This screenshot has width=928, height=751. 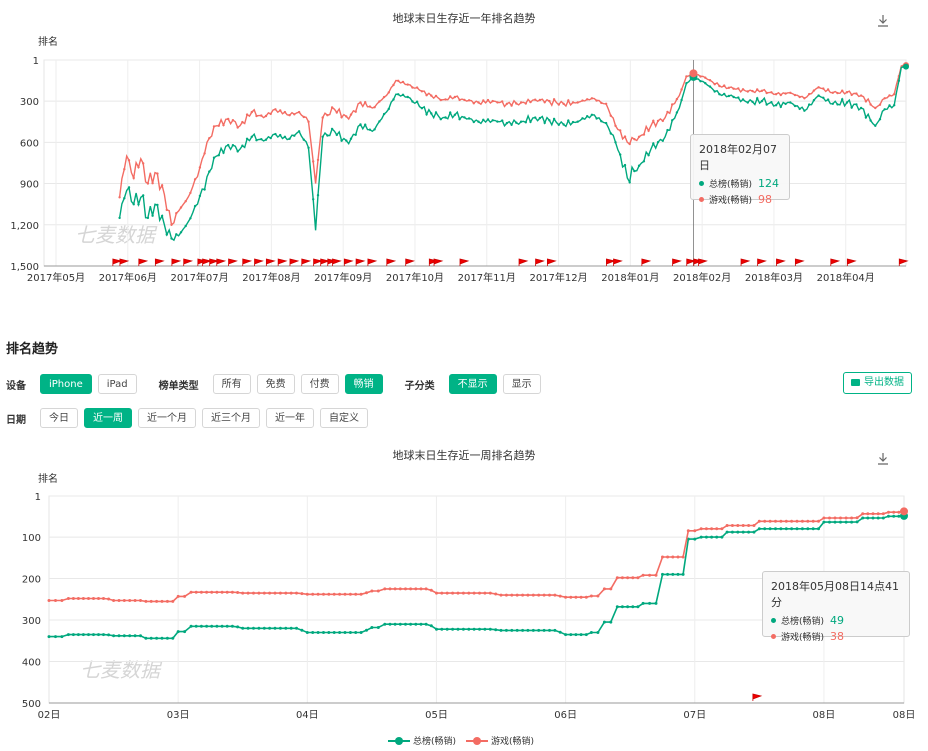 I want to click on x-tick-label: 2017年07月, so click(x=199, y=277).